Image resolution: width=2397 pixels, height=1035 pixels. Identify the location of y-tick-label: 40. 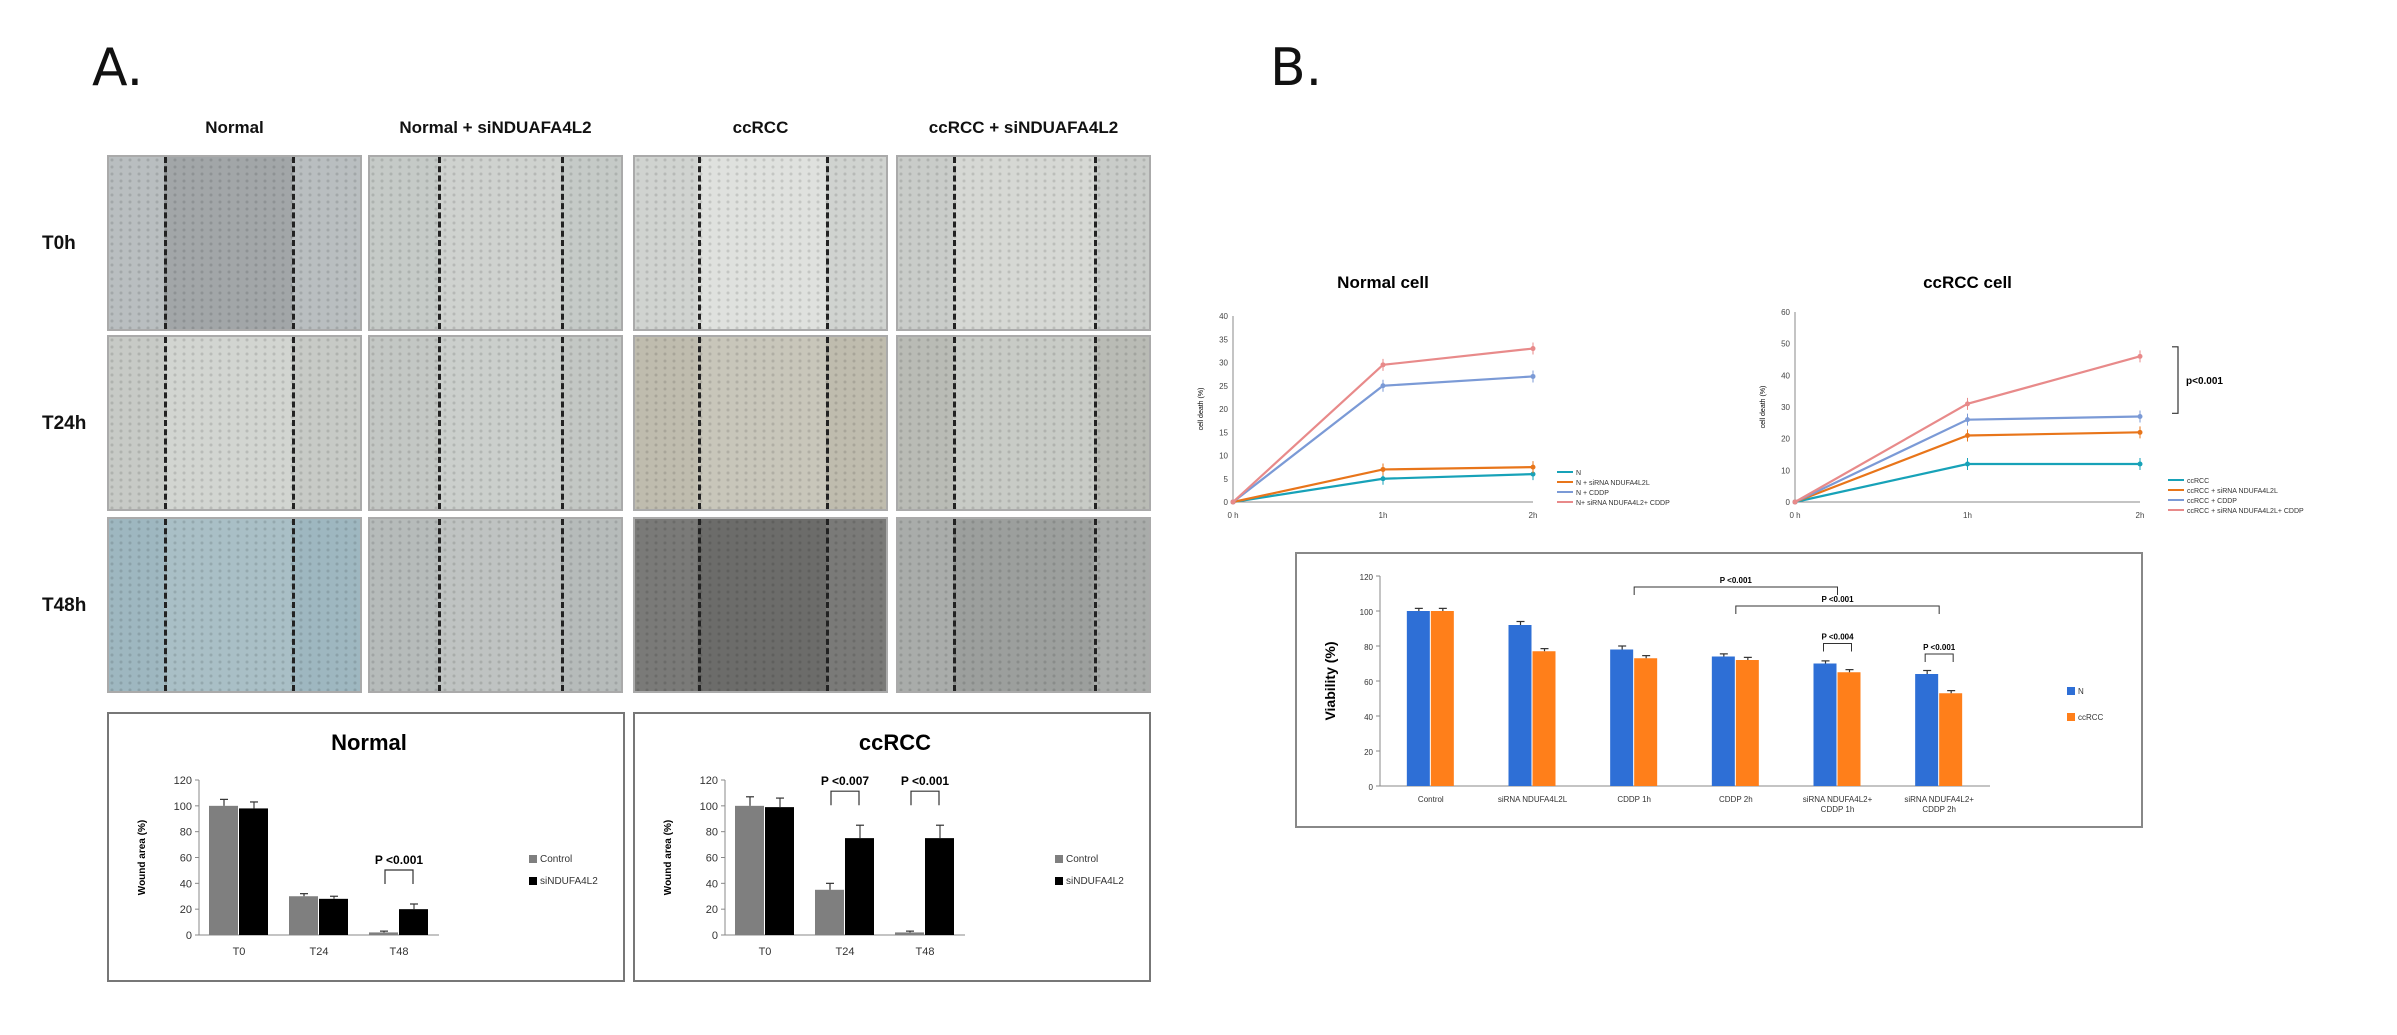
(1223, 316).